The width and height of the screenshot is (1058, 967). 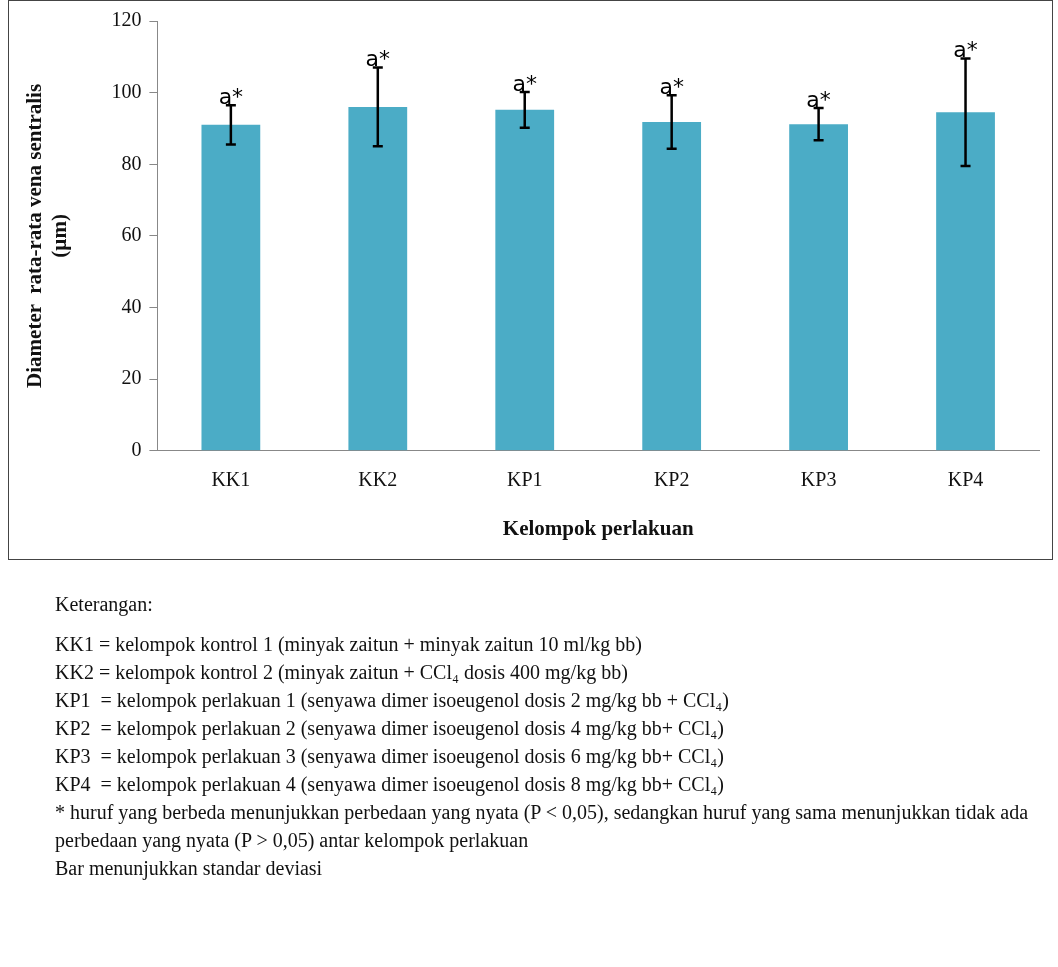 What do you see at coordinates (542, 827) in the screenshot?
I see `text: * huruf yang berbeda menunjukkan perbedaan yang nyata (P < 0,05), sedangkan huruf yang sama menunjukkan tidak ada perbedaan yang nyata (P > 0,05) antar kelompok perlakuan` at bounding box center [542, 827].